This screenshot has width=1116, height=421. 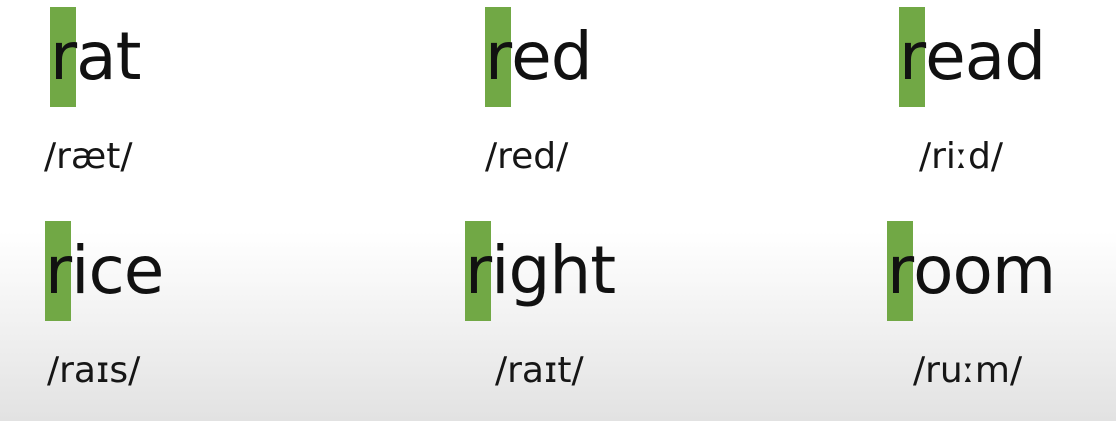 I want to click on phonetic-transcription: /red/, so click(x=527, y=156).